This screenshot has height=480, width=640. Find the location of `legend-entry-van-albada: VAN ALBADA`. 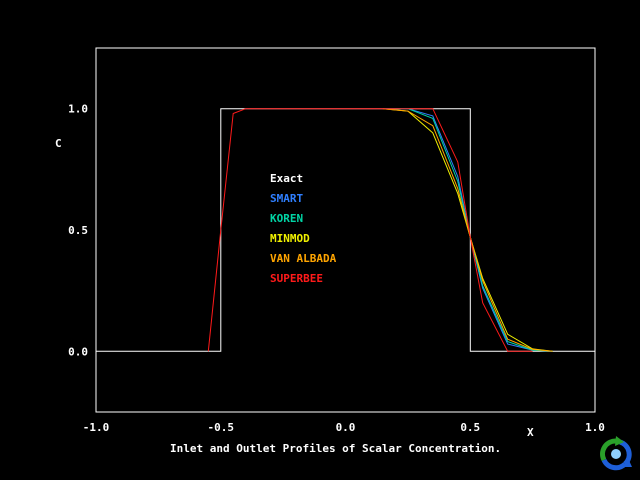

legend-entry-van-albada: VAN ALBADA is located at coordinates (303, 258).